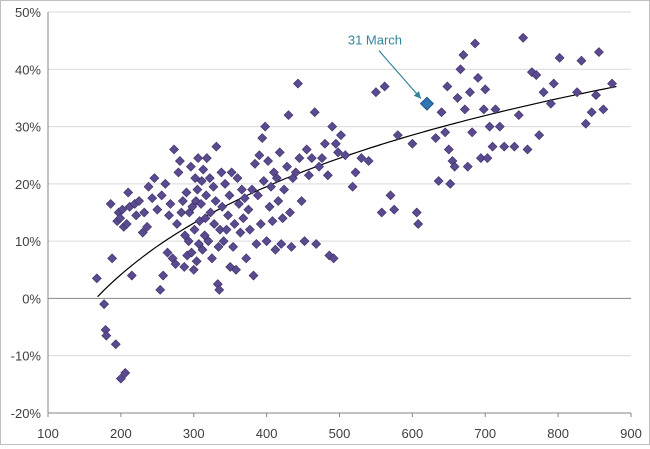 This screenshot has height=449, width=650. What do you see at coordinates (121, 433) in the screenshot?
I see `x-tick-label: 200` at bounding box center [121, 433].